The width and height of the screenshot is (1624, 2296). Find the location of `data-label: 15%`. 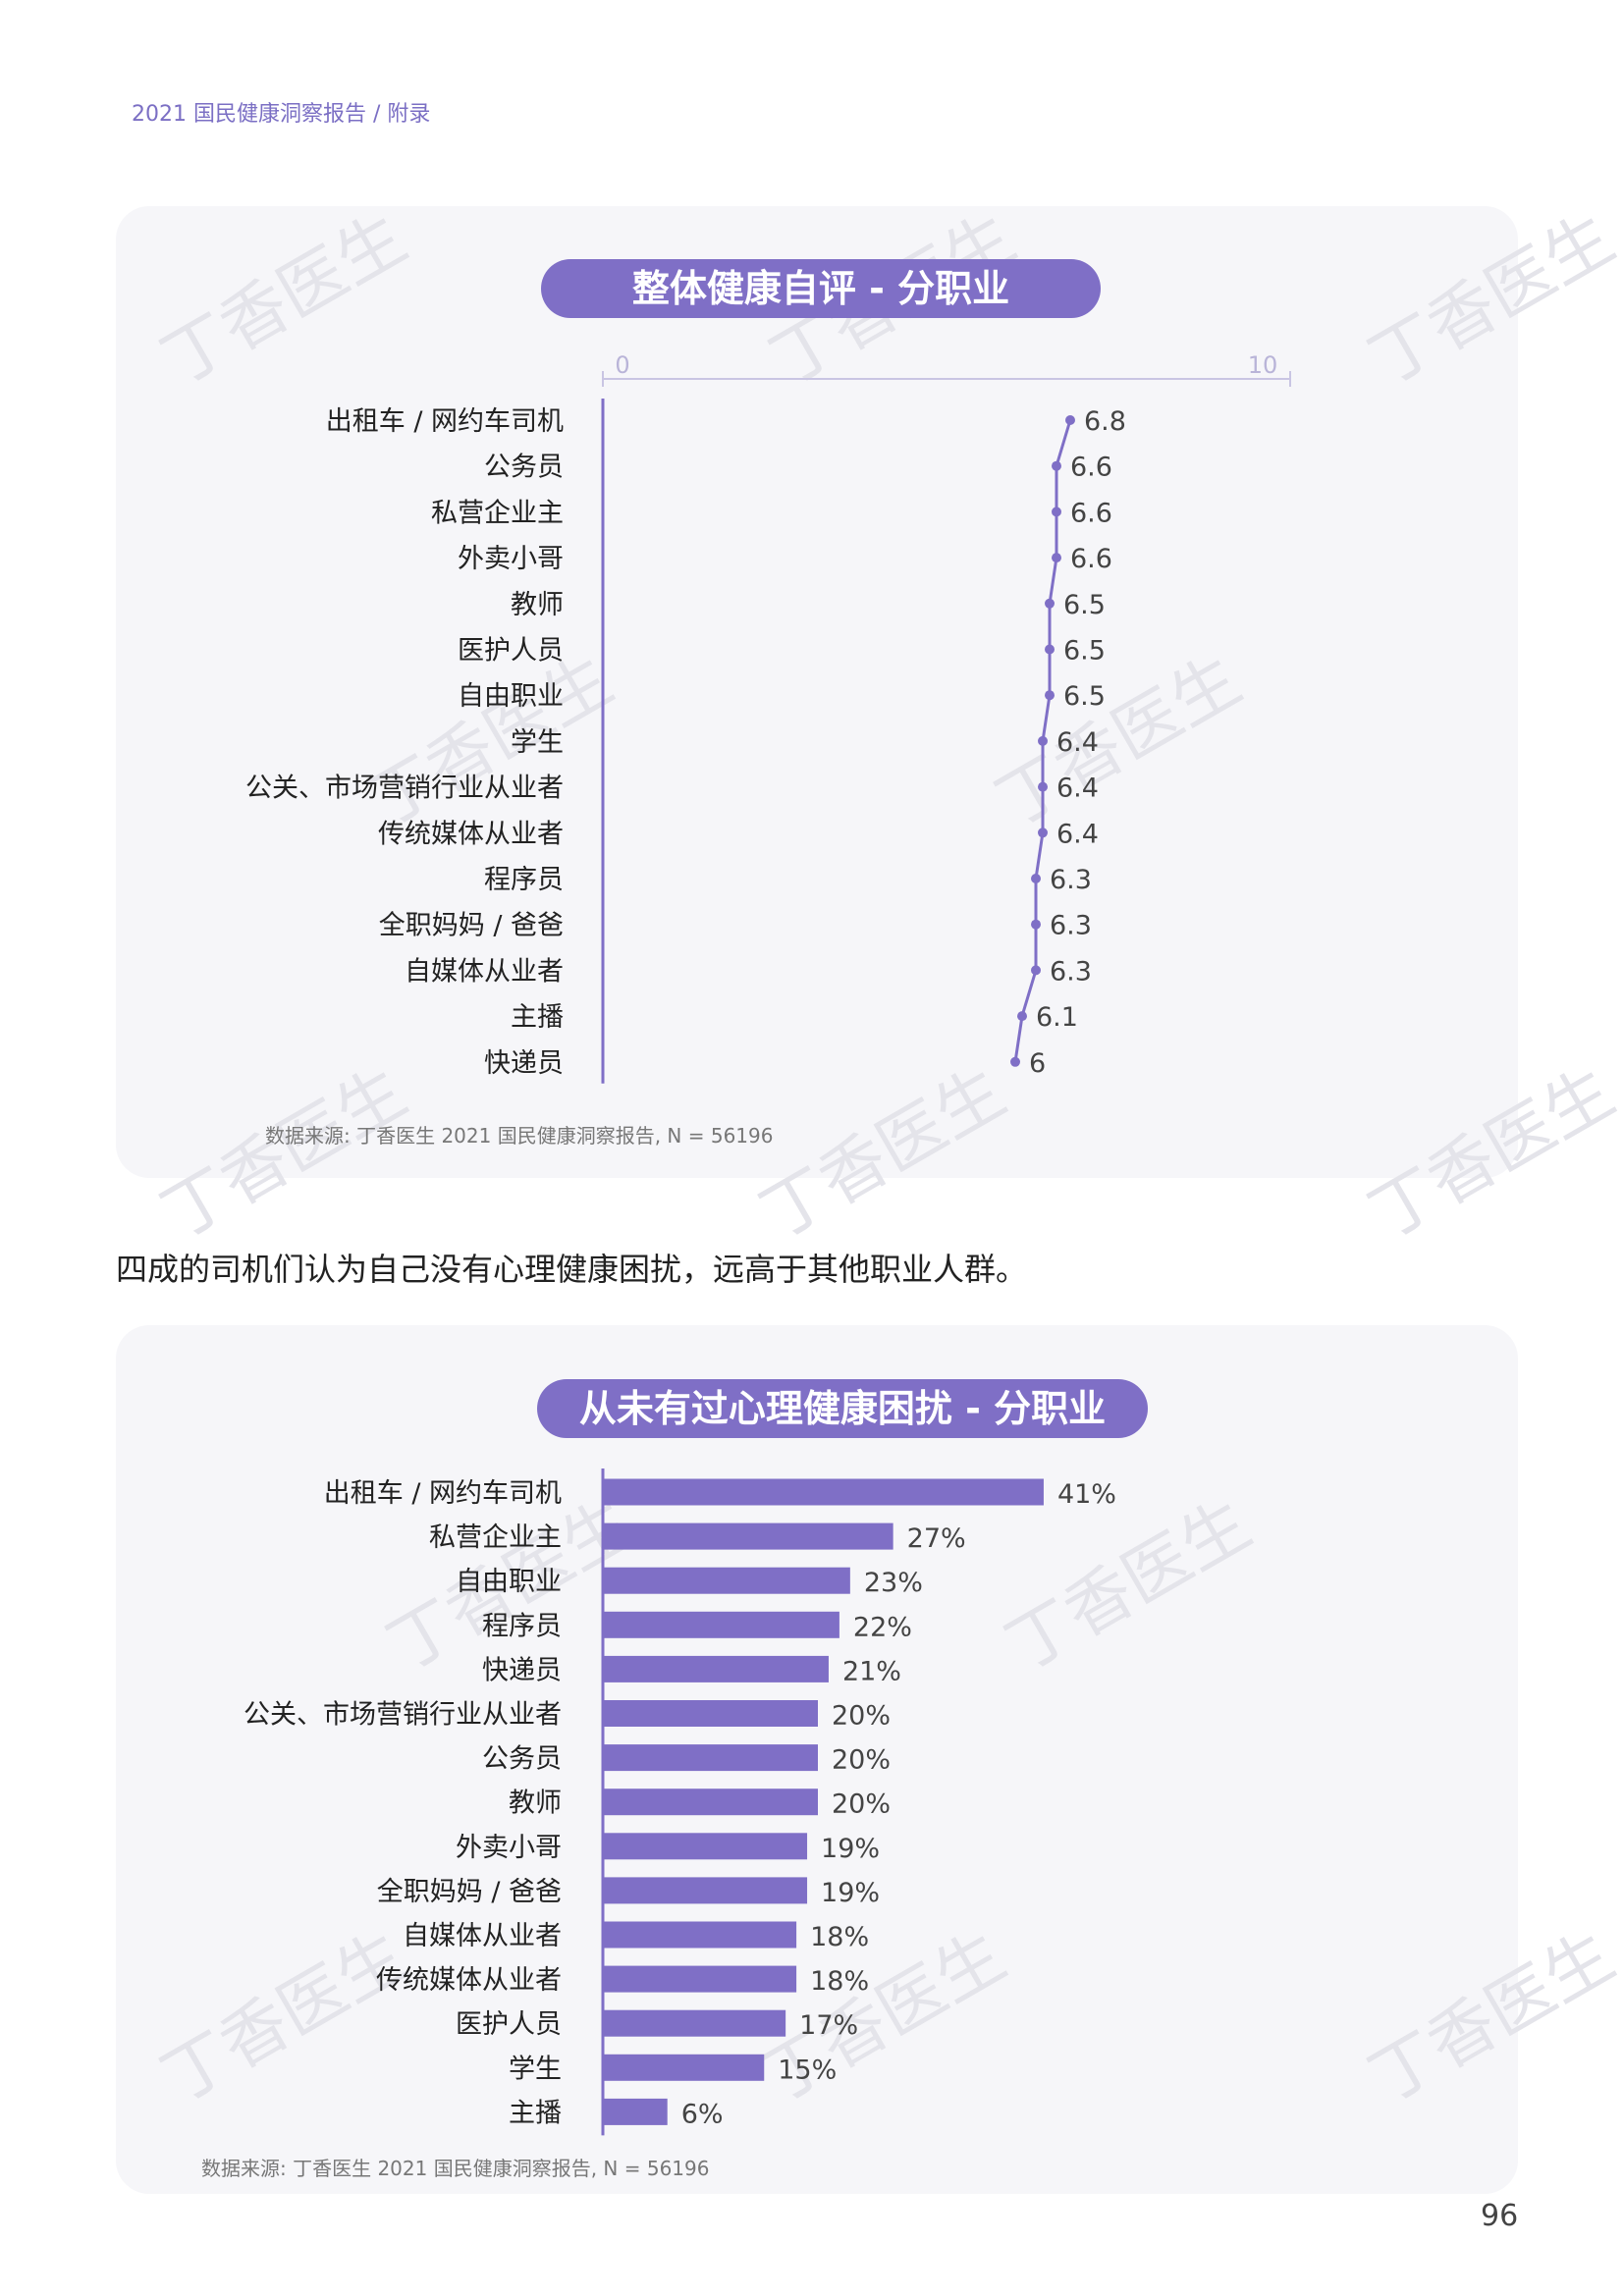

data-label: 15% is located at coordinates (807, 2070).